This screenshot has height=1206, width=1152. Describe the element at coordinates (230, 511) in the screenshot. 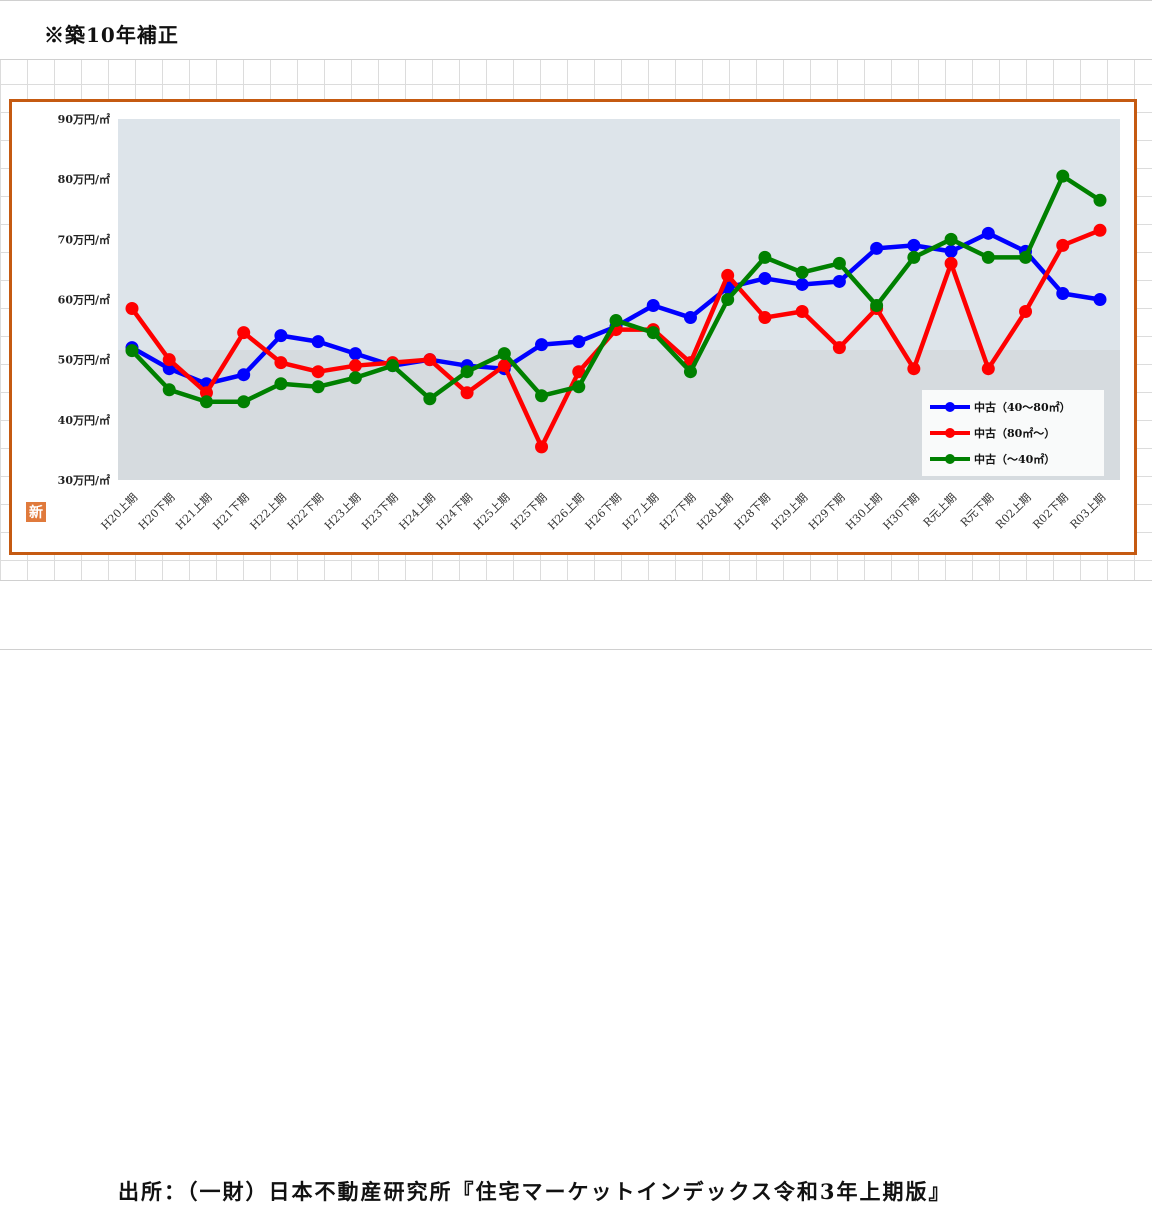

I see `x-tick-label: H21下期` at that location.